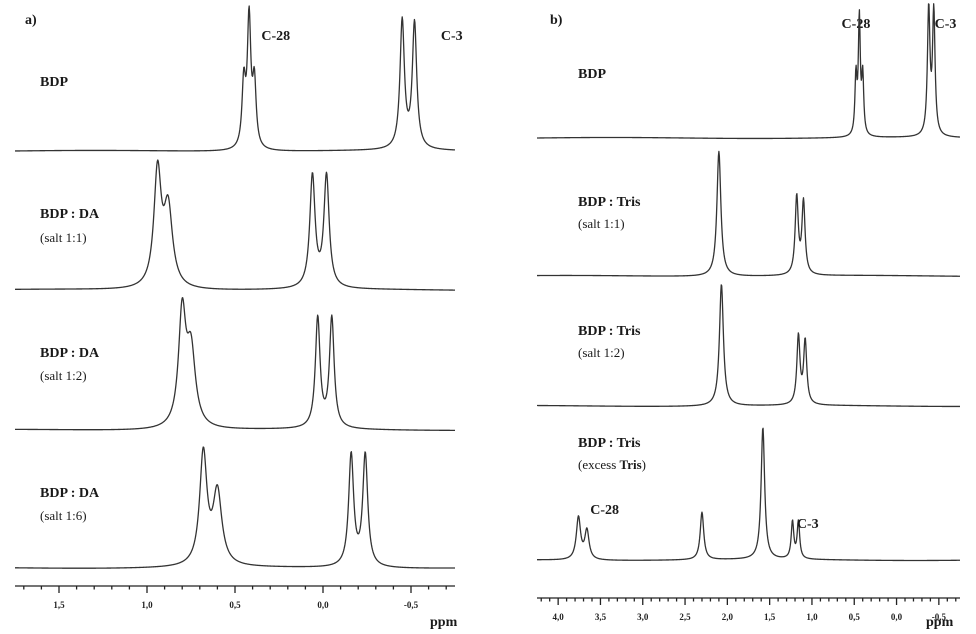 Image resolution: width=976 pixels, height=634 pixels. I want to click on x-tick-label: 4,0, so click(559, 617).